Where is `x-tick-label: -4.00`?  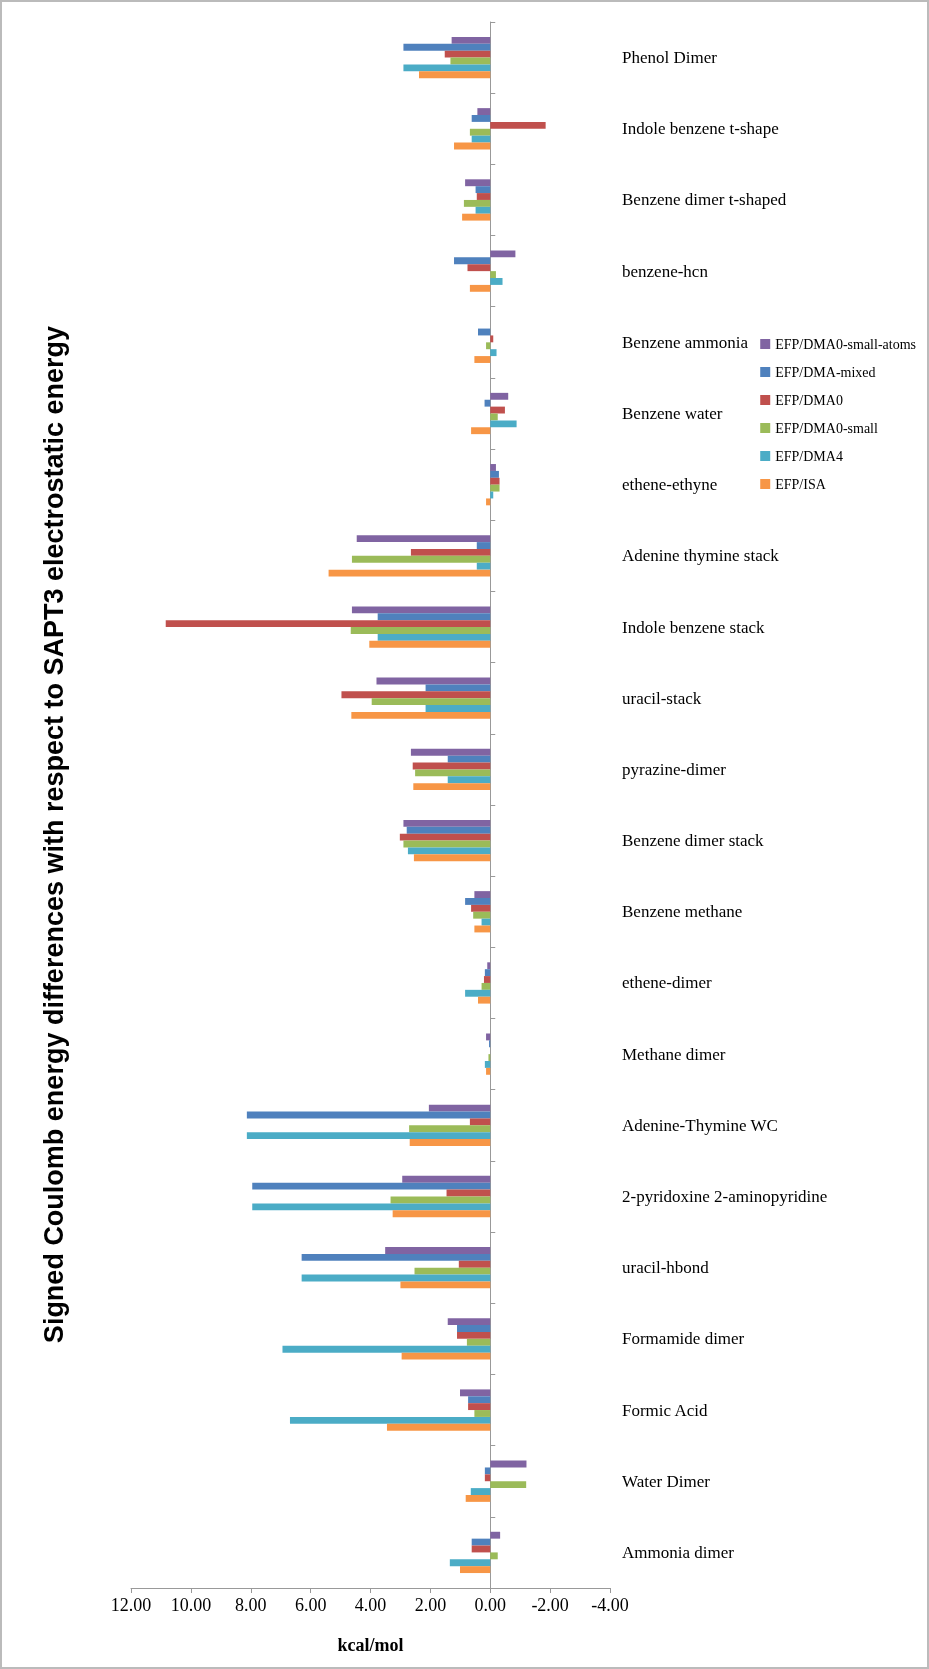 x-tick-label: -4.00 is located at coordinates (610, 1605).